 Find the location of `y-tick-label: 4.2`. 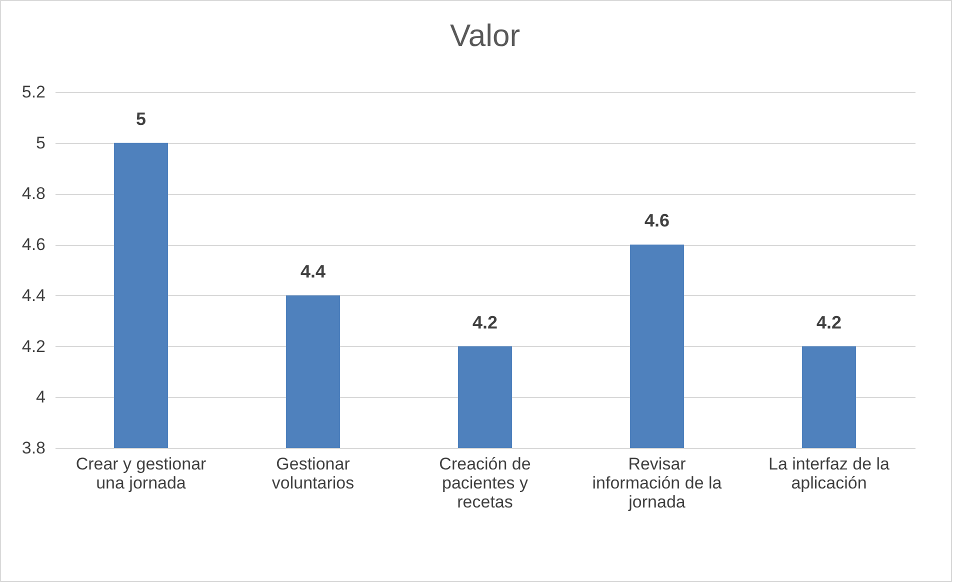

y-tick-label: 4.2 is located at coordinates (34, 346).